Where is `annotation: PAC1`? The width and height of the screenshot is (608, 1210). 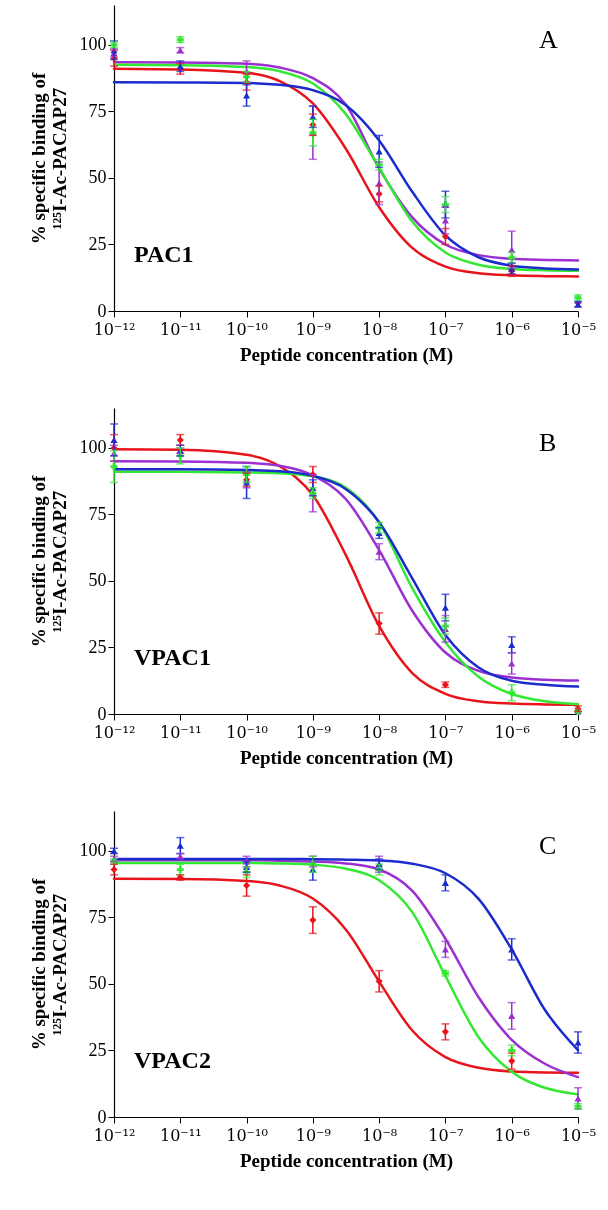 annotation: PAC1 is located at coordinates (164, 254).